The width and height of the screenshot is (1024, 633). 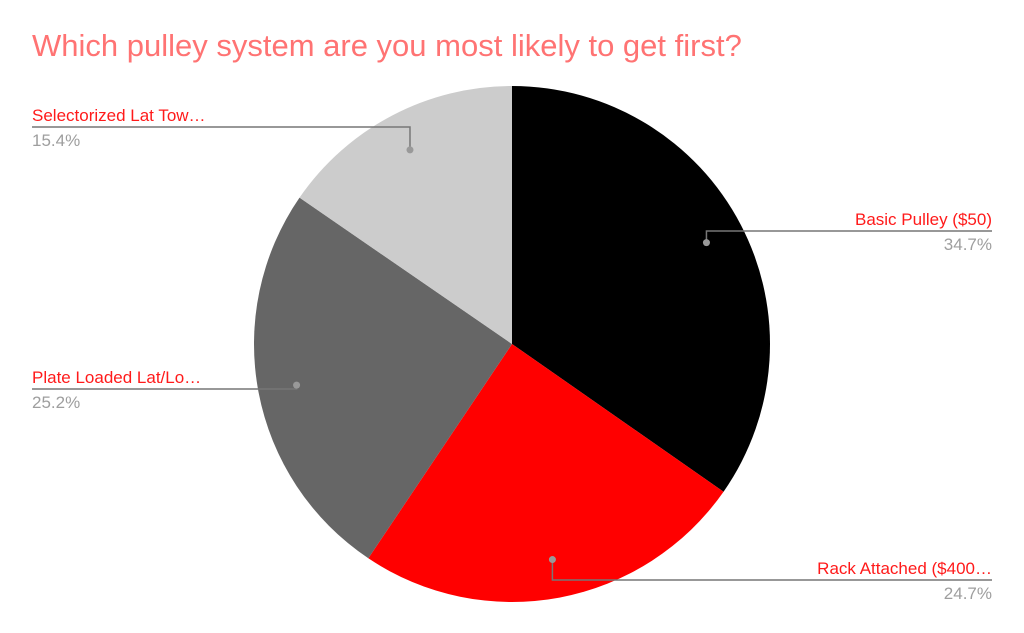 What do you see at coordinates (968, 593) in the screenshot?
I see `slice-percent: 24.7%` at bounding box center [968, 593].